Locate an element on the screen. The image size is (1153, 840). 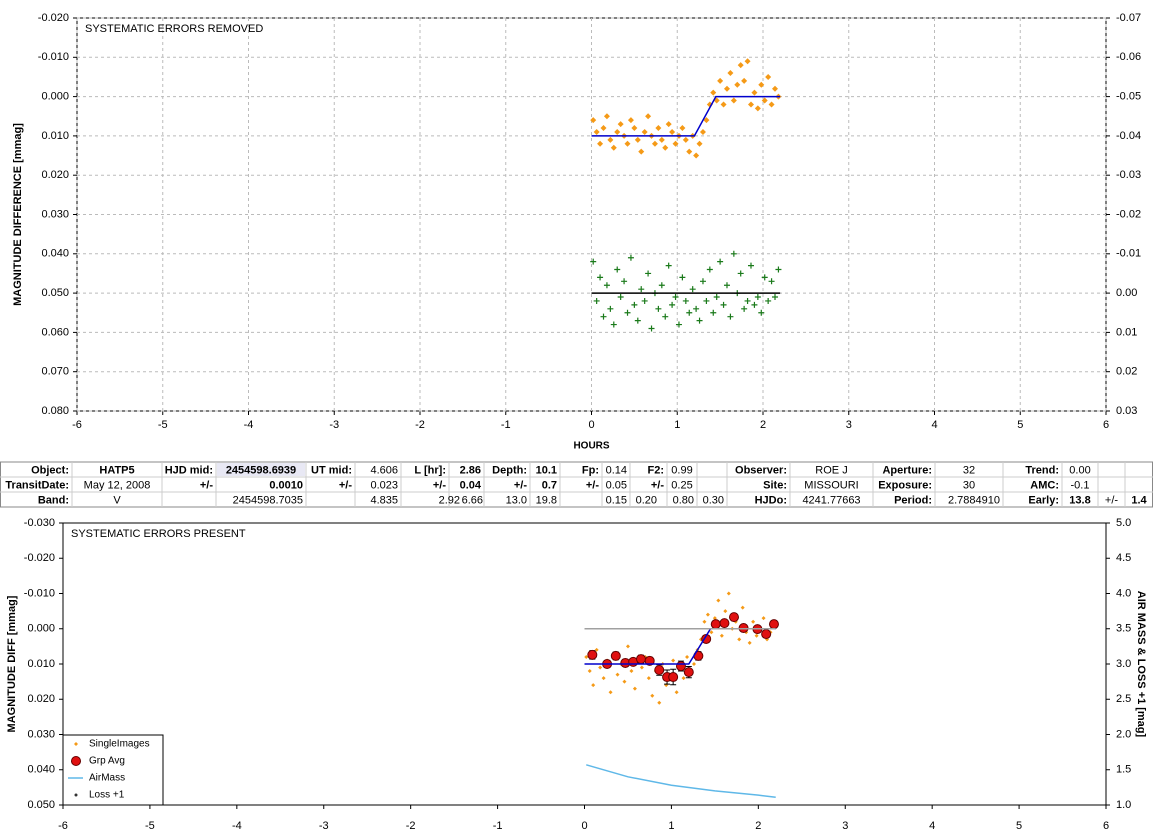
table-value: 0.20 is located at coordinates (646, 500).